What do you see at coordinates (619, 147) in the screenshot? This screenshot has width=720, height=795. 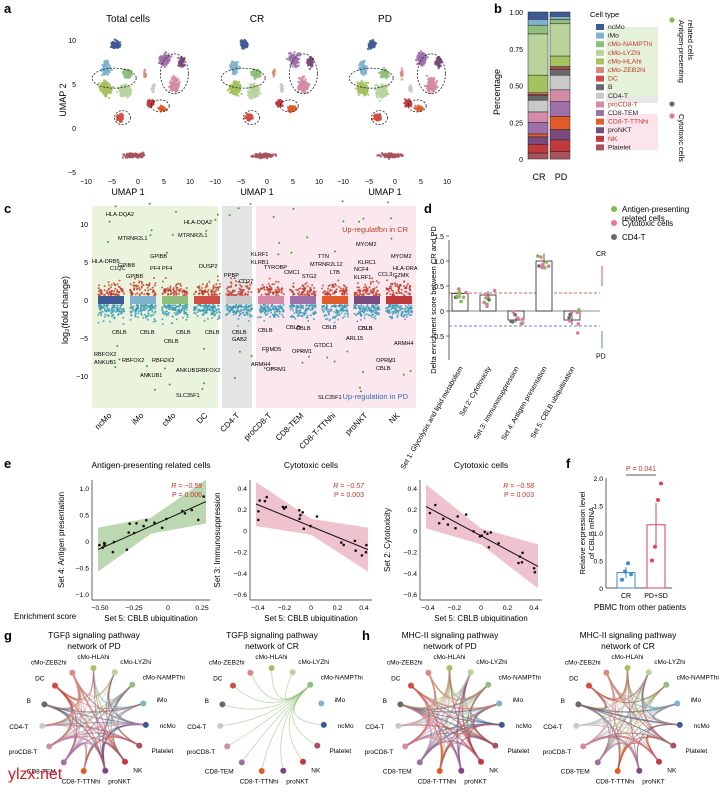 I see `legend-label: Platelet` at bounding box center [619, 147].